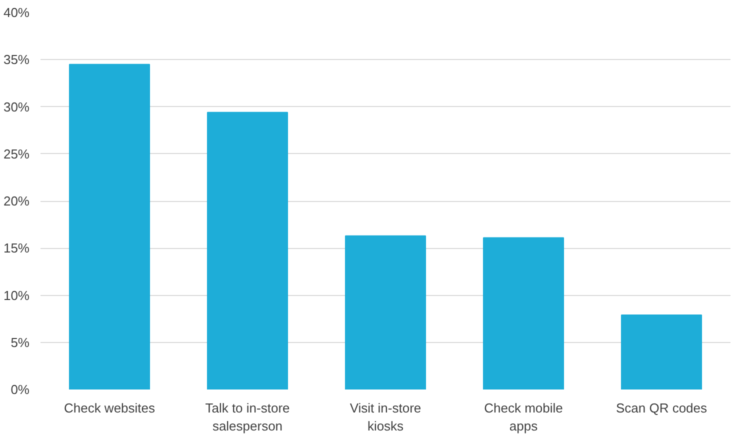 The height and width of the screenshot is (440, 754). Describe the element at coordinates (110, 408) in the screenshot. I see `x-tick-label: Check websites` at that location.